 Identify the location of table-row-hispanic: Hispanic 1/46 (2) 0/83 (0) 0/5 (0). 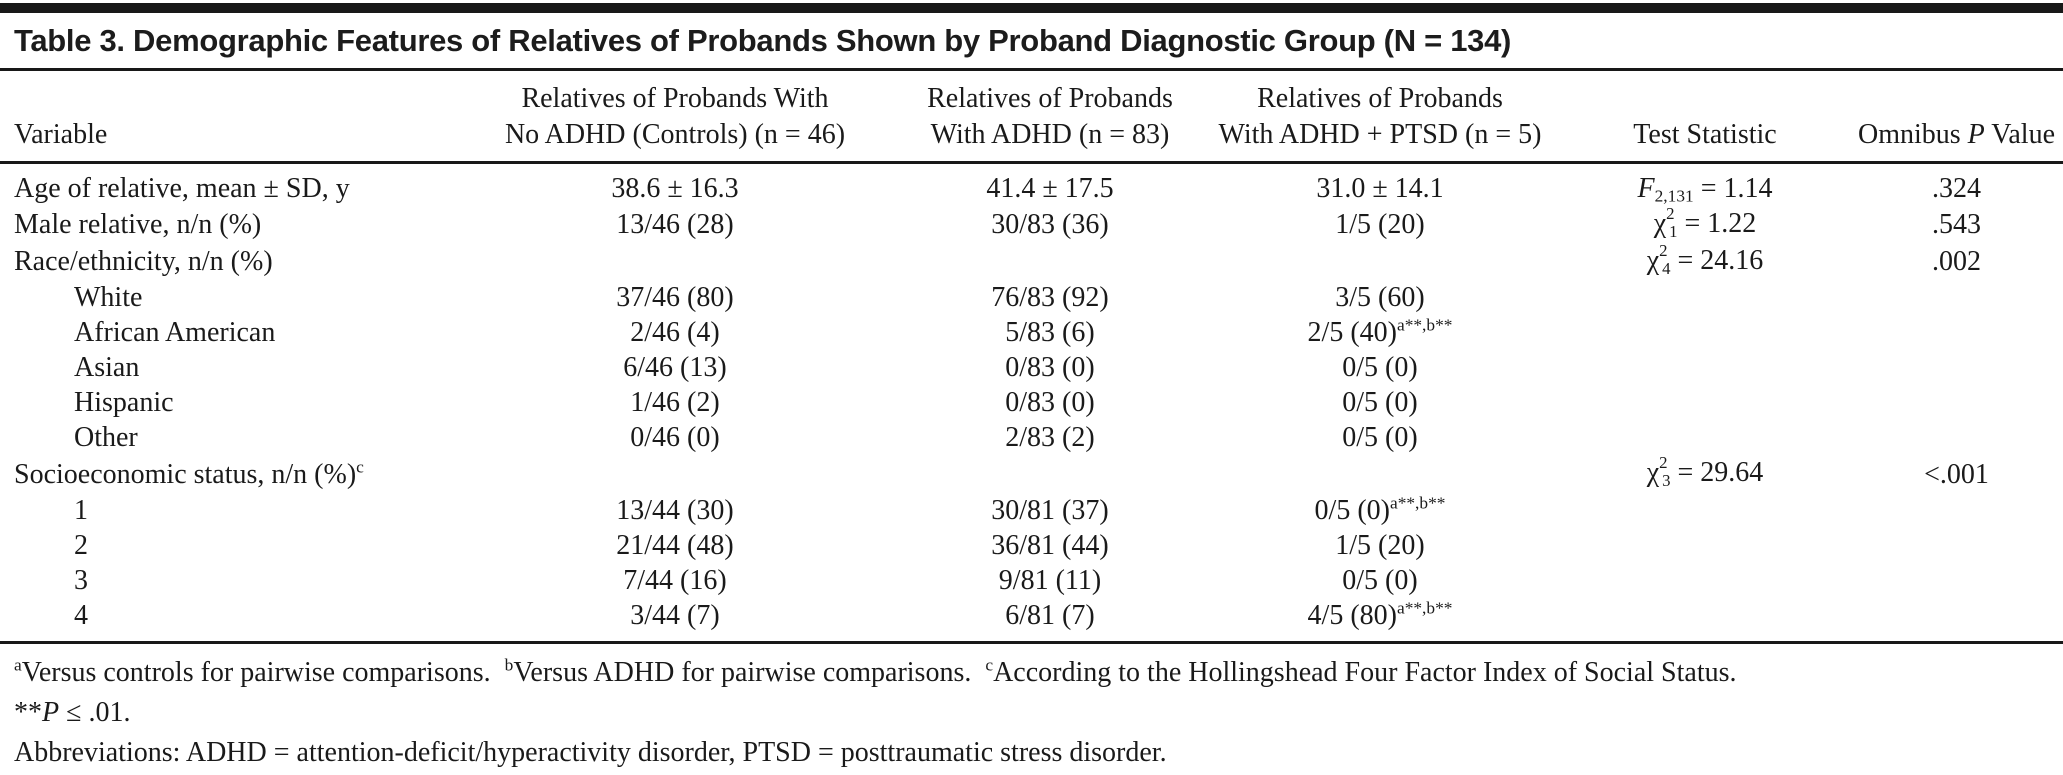
(1031, 402).